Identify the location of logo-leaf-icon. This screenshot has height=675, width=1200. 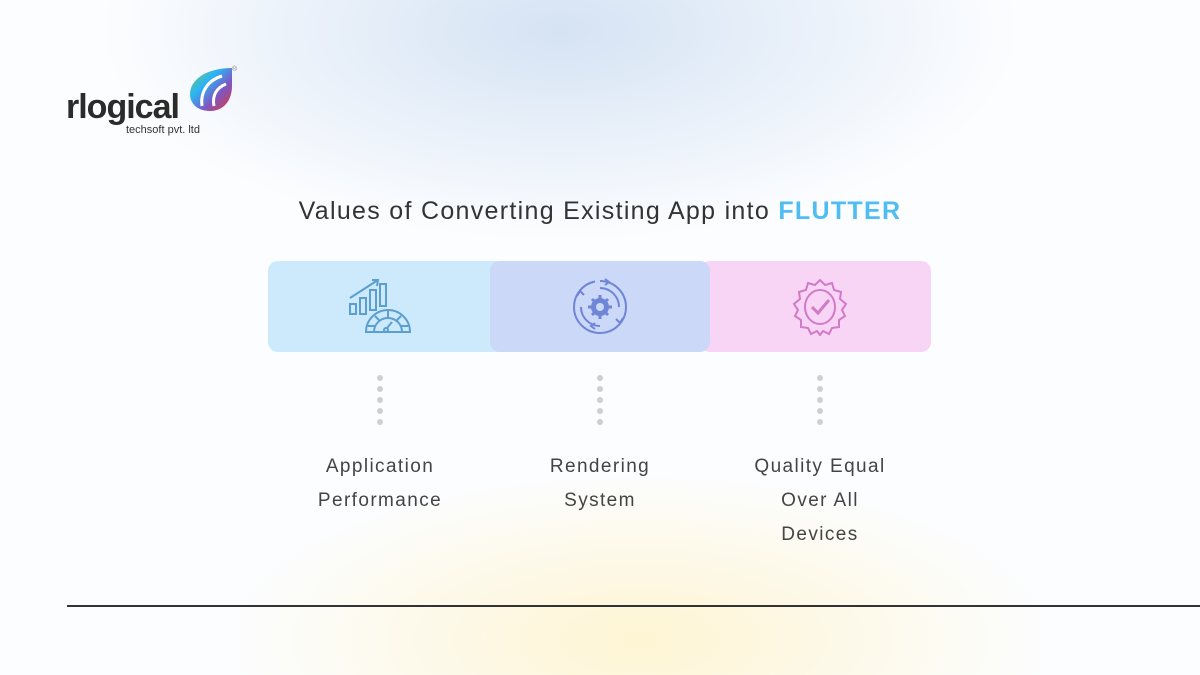
(211, 89).